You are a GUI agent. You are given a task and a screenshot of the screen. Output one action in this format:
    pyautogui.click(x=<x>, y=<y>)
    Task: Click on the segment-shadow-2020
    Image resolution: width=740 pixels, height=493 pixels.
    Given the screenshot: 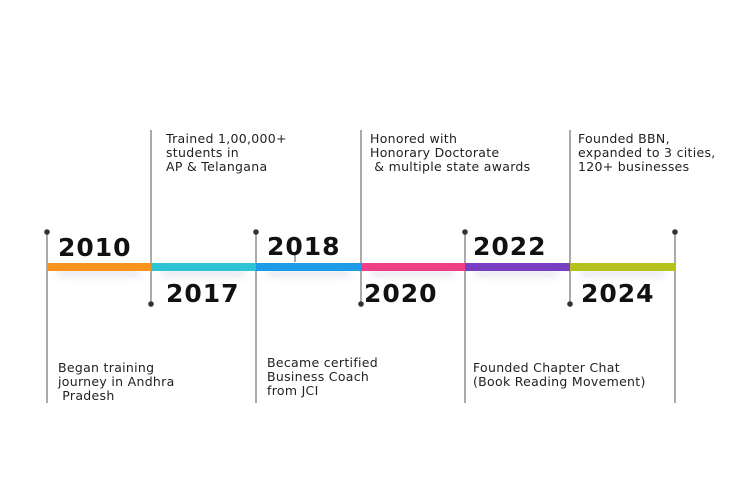 What is the action you would take?
    pyautogui.click(x=413, y=273)
    